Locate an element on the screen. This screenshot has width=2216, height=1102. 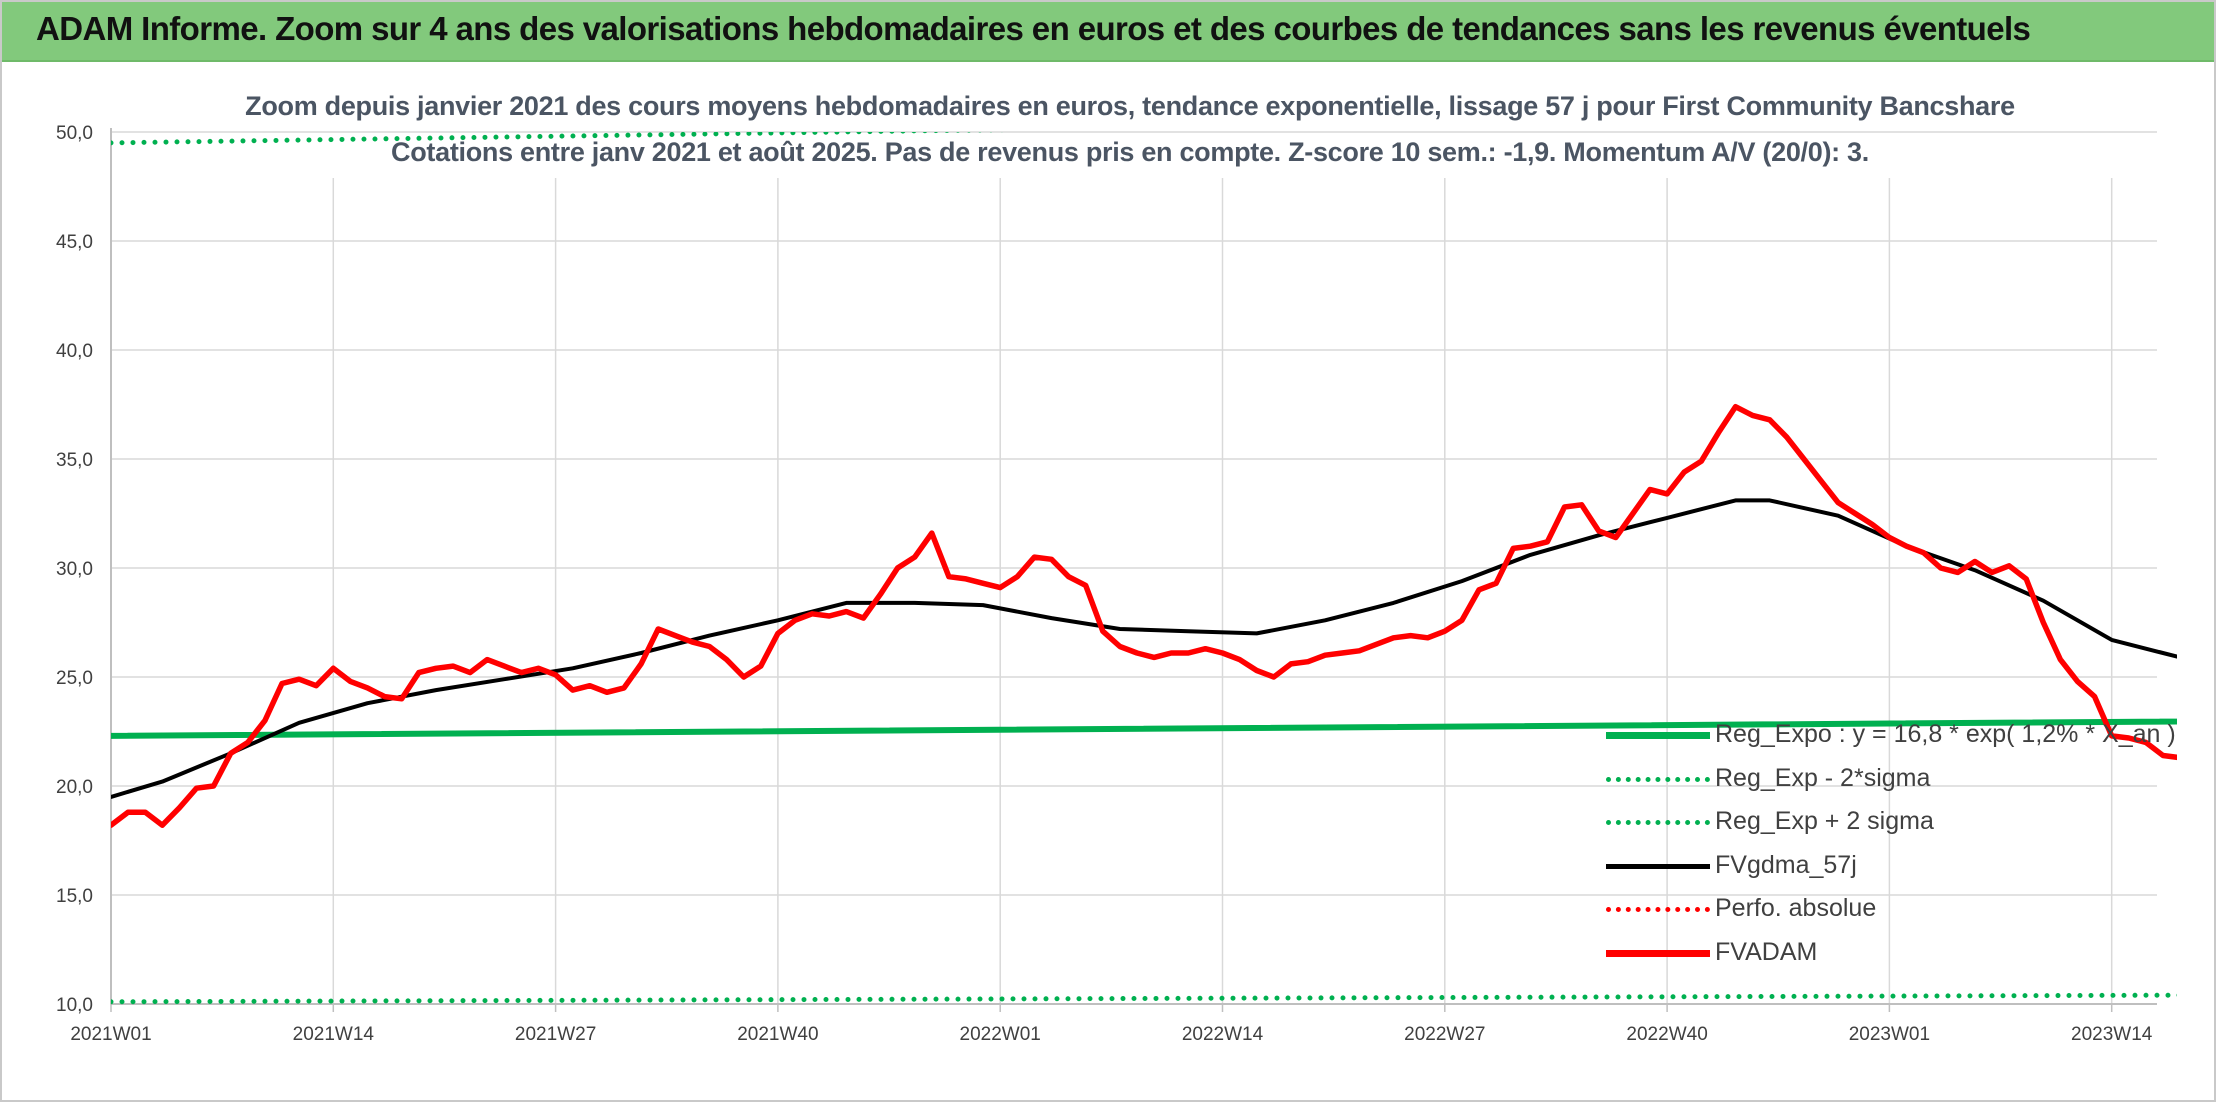
y-tick-label: 20,0 is located at coordinates (74, 787).